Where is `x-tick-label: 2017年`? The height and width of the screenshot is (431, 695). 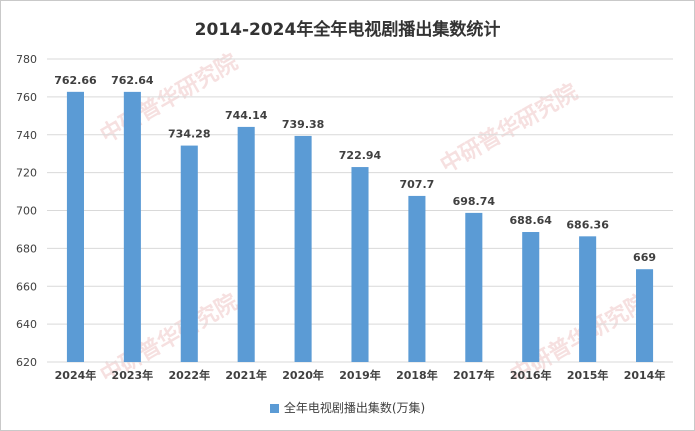
x-tick-label: 2017年 is located at coordinates (474, 375).